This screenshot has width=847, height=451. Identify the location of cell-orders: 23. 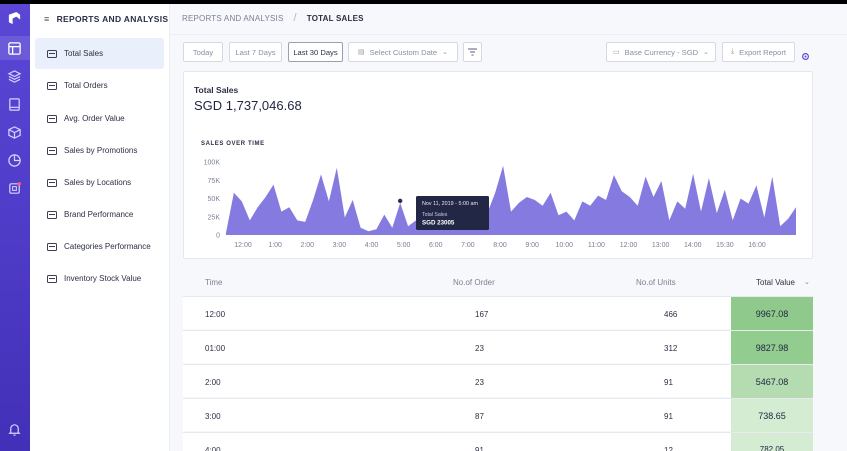
(479, 382).